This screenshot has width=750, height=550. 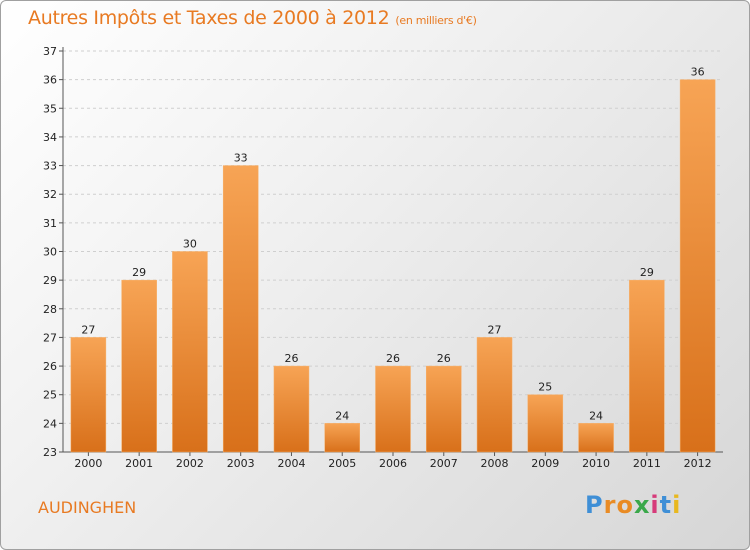 I want to click on y-tick-label: 27, so click(x=50, y=337).